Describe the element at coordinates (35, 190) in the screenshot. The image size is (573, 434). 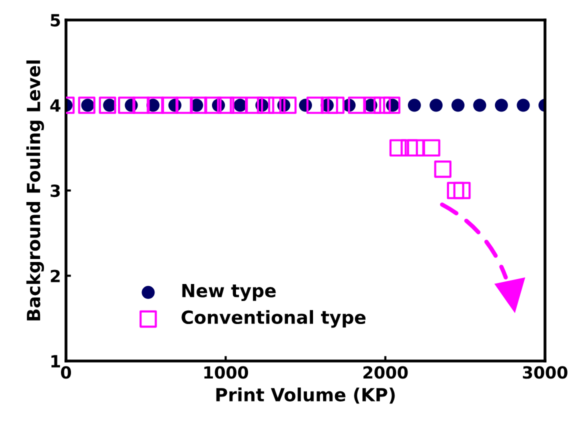
I see `y-axis-title: Background Fouling Level` at that location.